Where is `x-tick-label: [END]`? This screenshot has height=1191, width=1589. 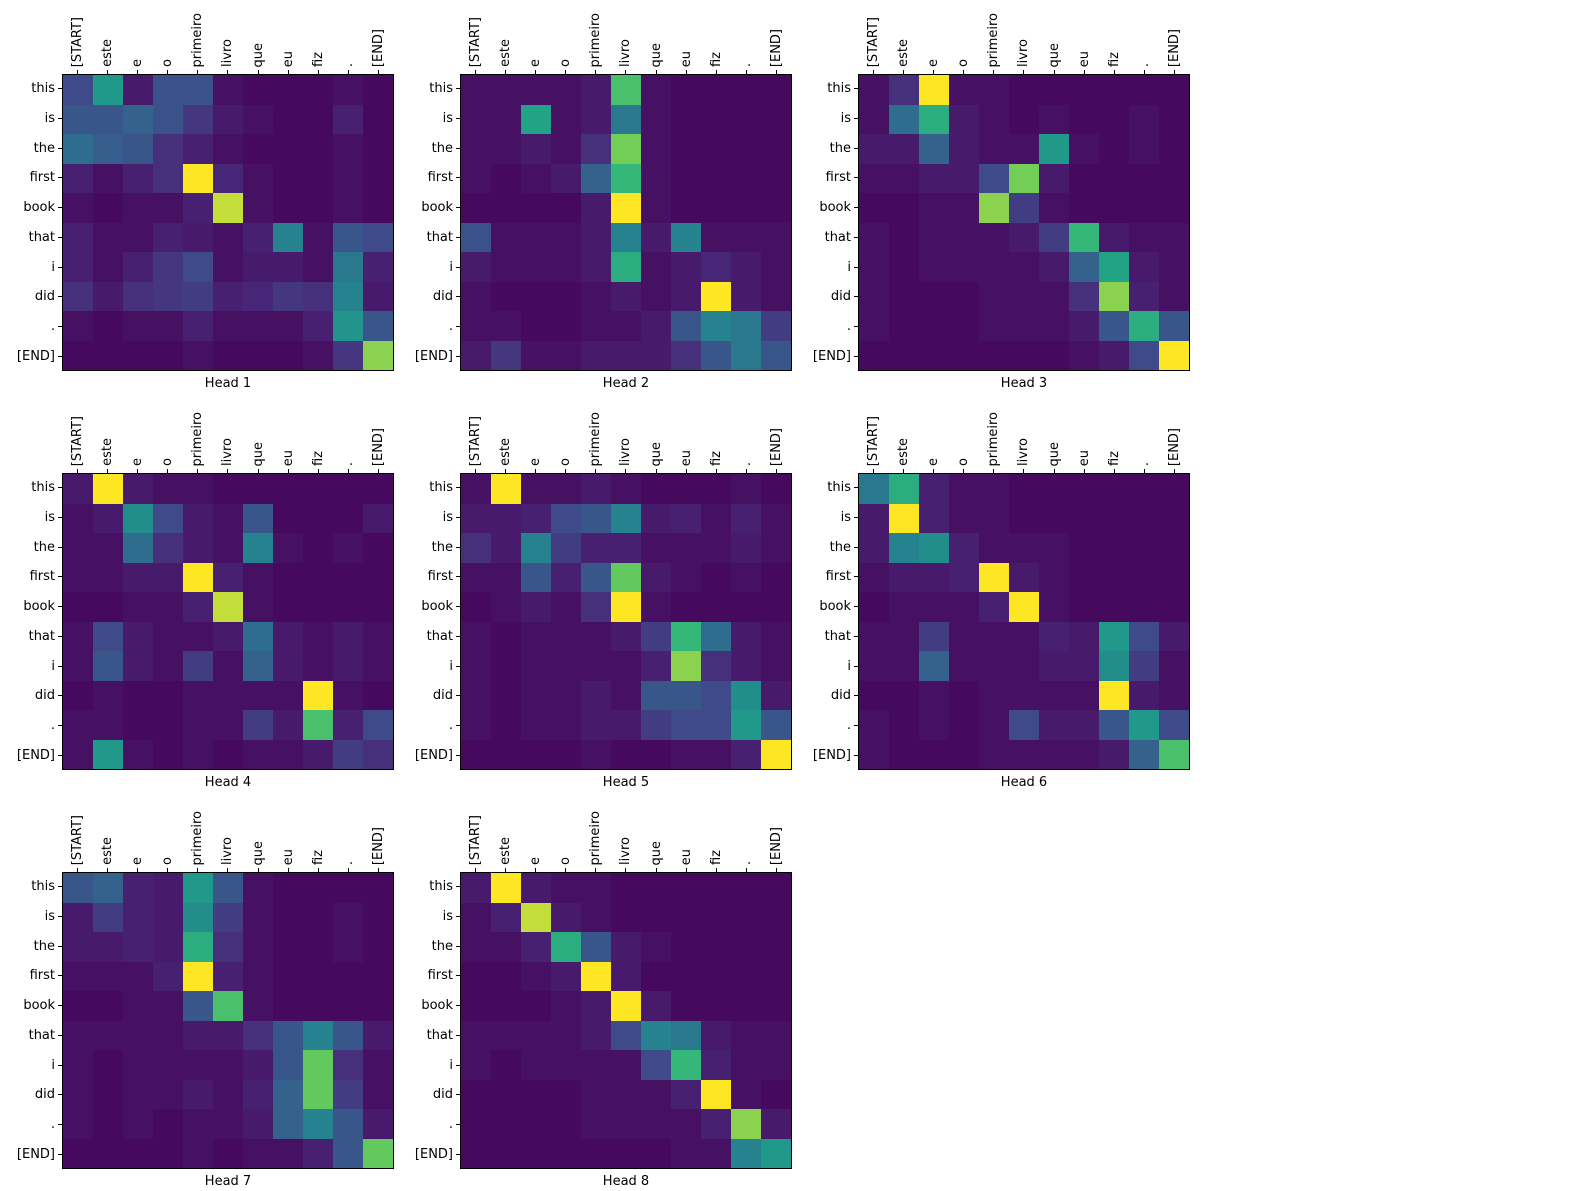 x-tick-label: [END] is located at coordinates (1175, 51).